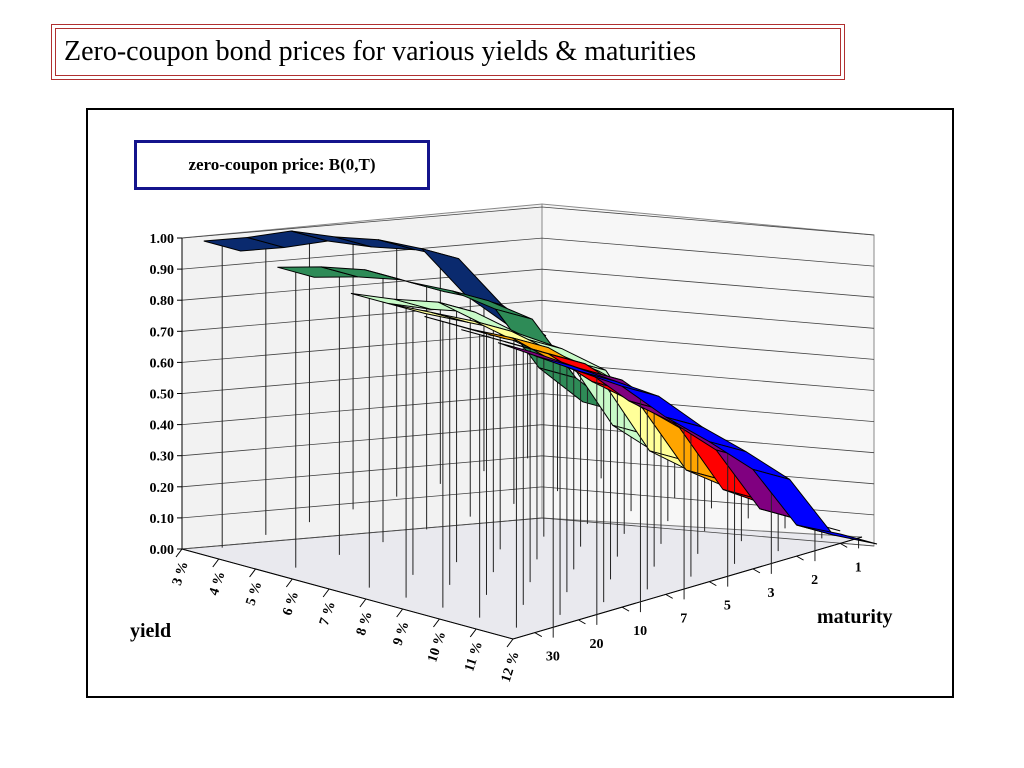 This screenshot has height=768, width=1024. I want to click on yield-axis-line, so click(347, 594).